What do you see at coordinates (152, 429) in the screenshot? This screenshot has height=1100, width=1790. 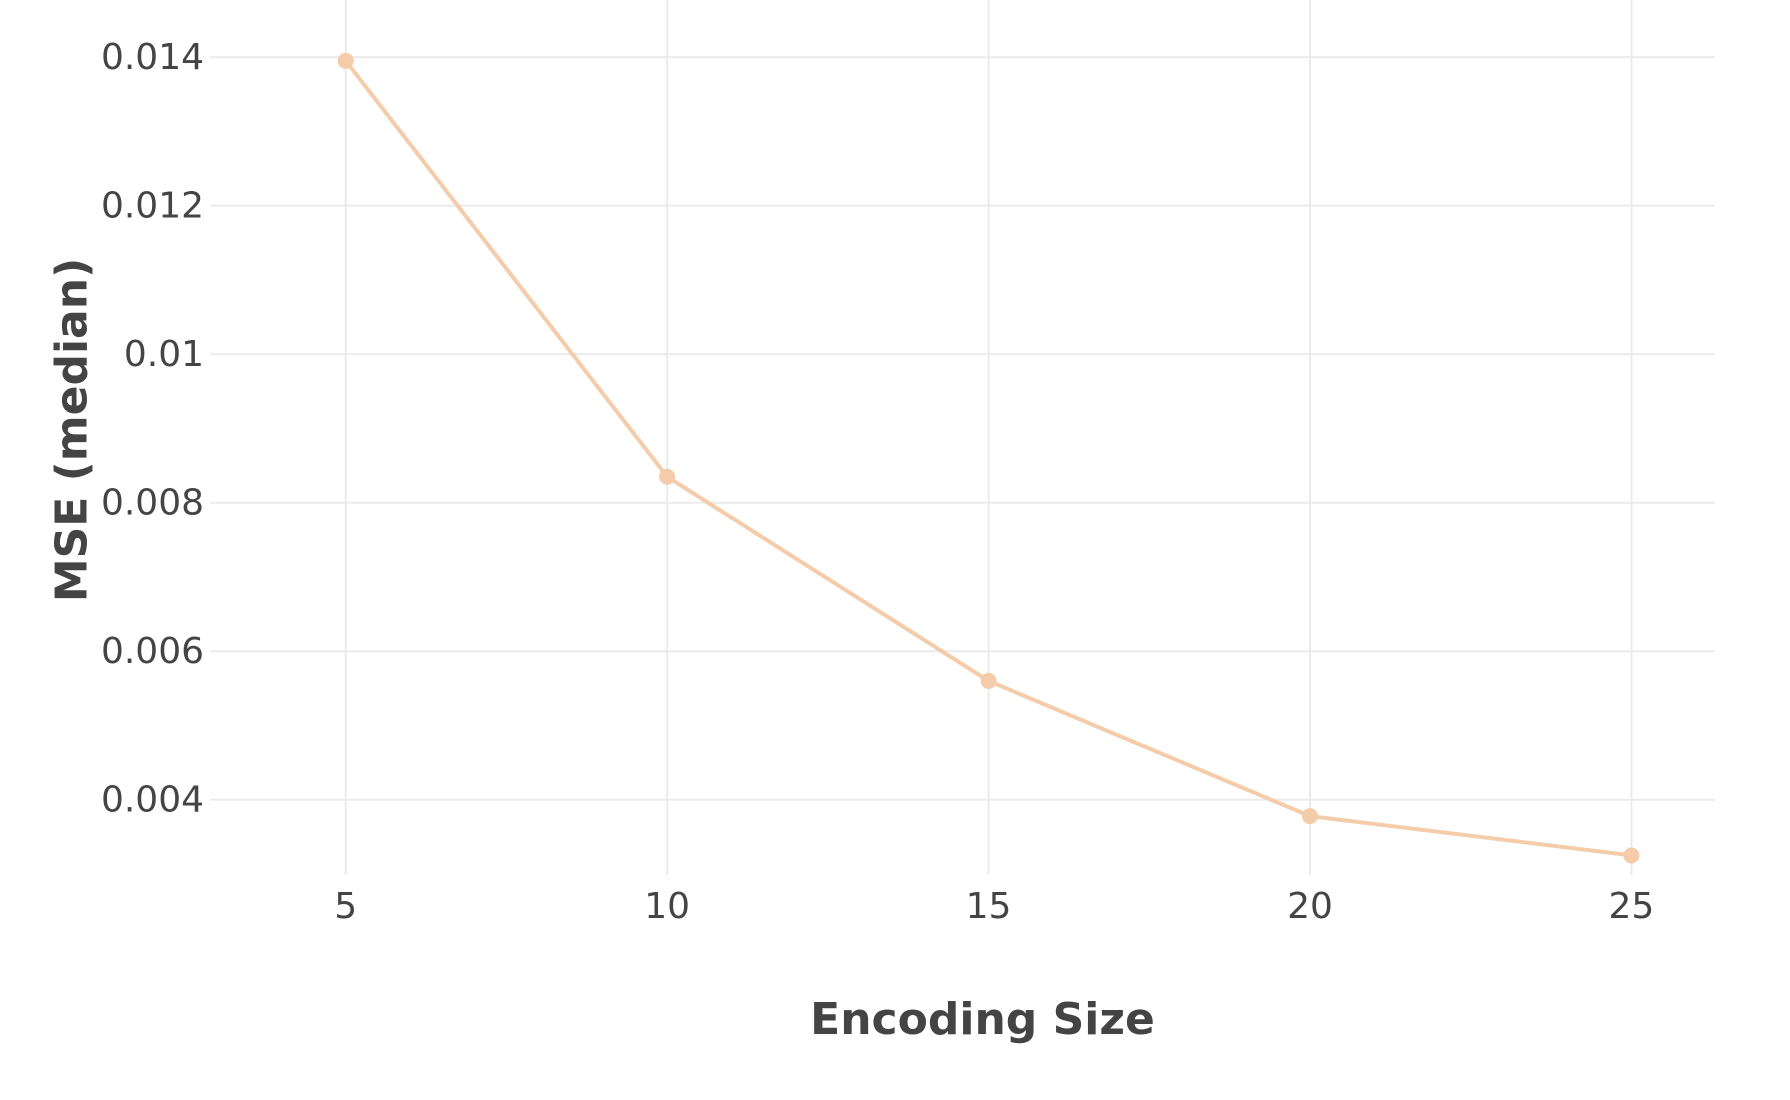 I see `y-axis-ticks: 0.004 0.006 0.008 0.01 0.012 0.014` at bounding box center [152, 429].